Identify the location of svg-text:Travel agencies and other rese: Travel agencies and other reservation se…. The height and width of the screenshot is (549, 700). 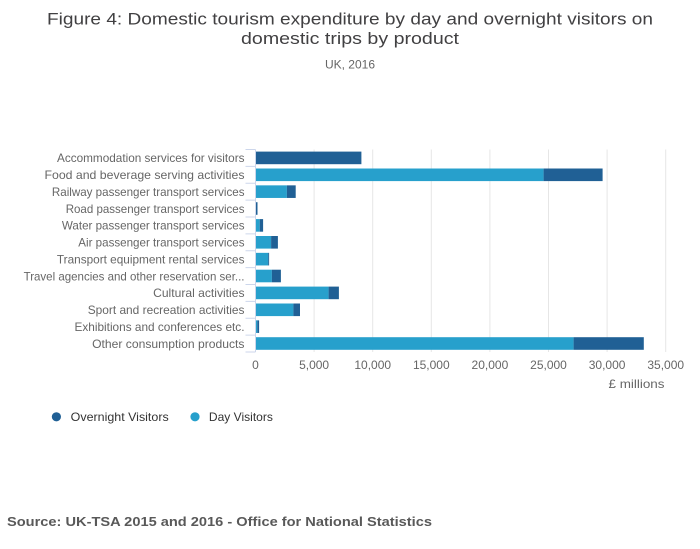
(134, 276).